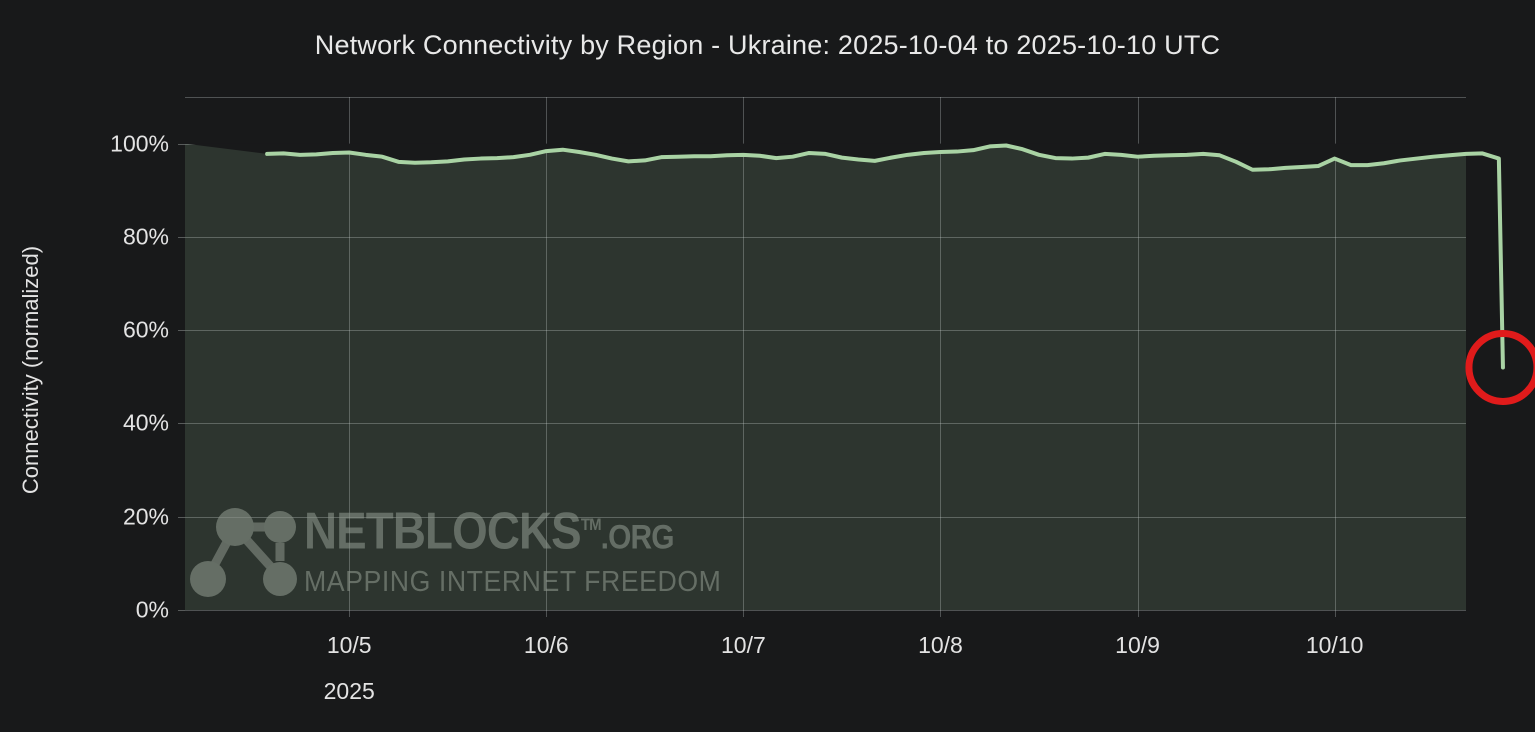 This screenshot has width=1535, height=732. I want to click on x-tick-label: 10/5, so click(349, 645).